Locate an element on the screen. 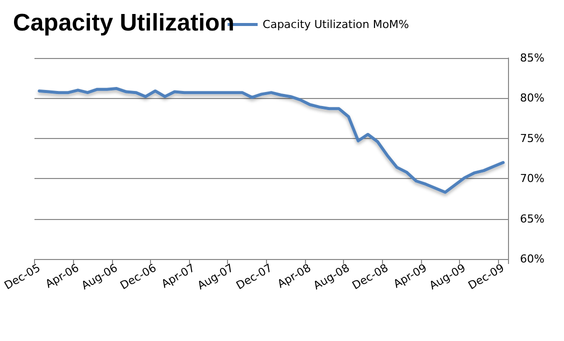 Image resolution: width=564 pixels, height=341 pixels. y-tick-label: 80% is located at coordinates (532, 98).